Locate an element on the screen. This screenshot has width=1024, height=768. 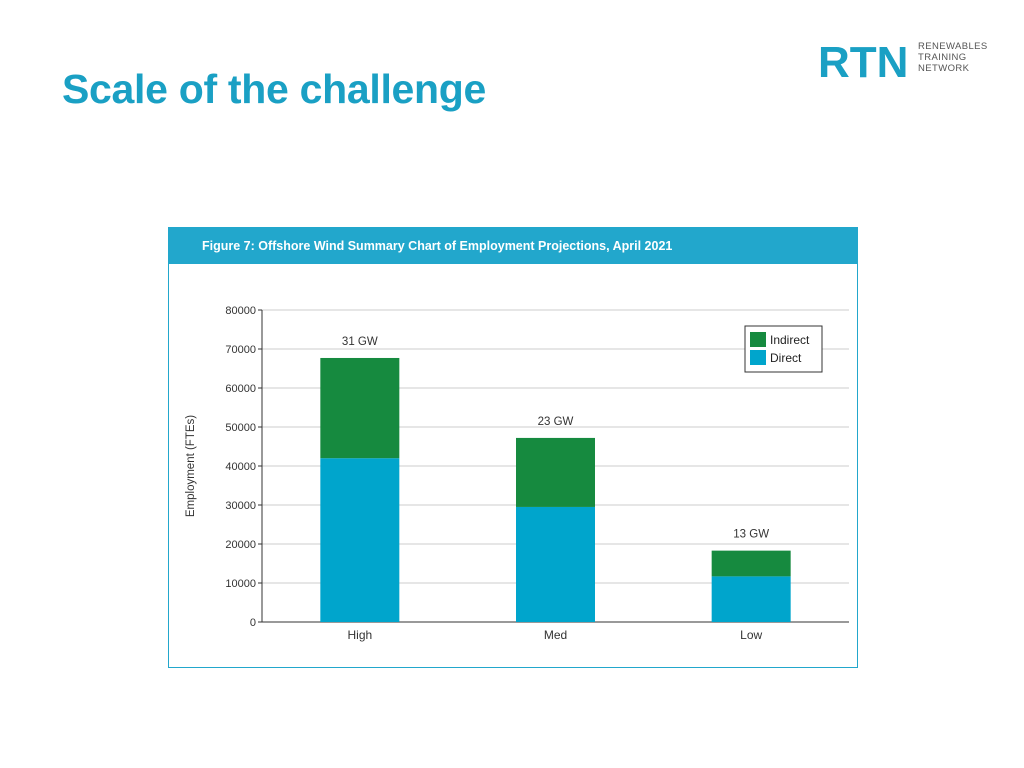
y-tick-label: 0 is located at coordinates (253, 623).